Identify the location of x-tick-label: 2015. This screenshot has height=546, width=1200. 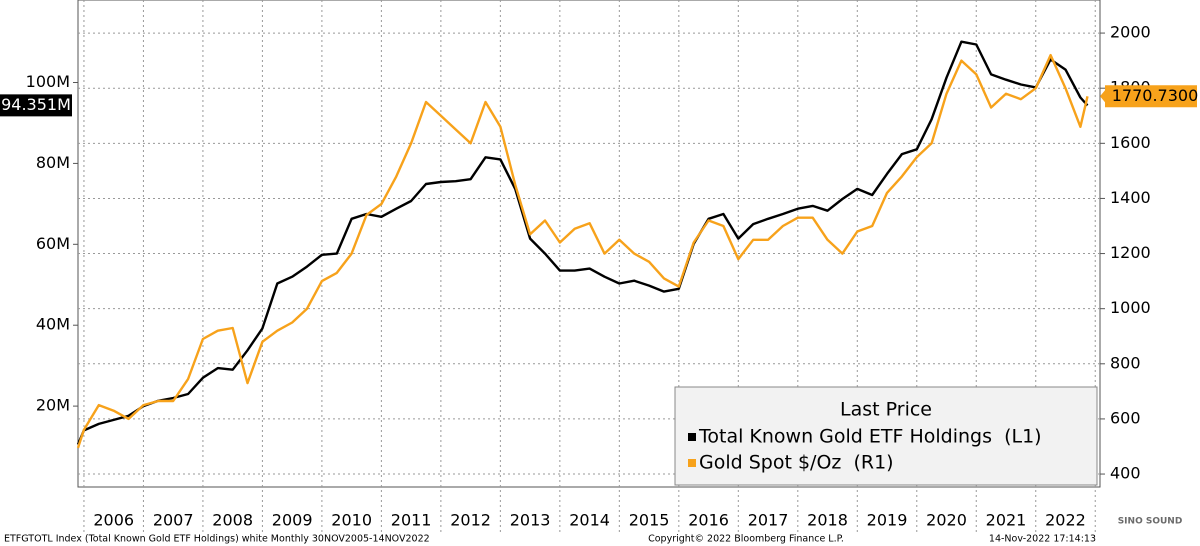
(649, 520).